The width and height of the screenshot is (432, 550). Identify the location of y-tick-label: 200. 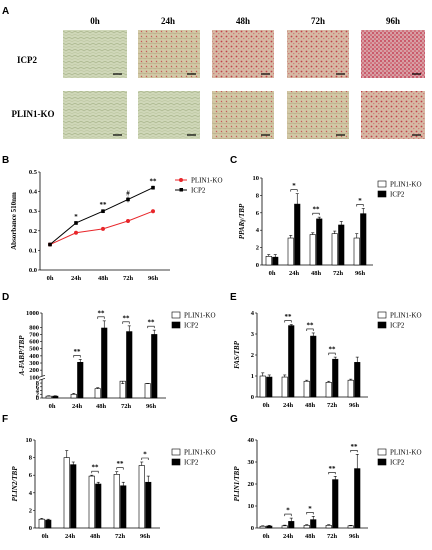
(34, 370).